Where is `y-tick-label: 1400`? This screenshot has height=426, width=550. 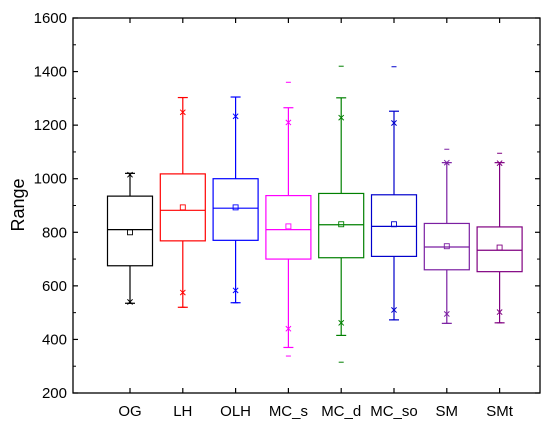
y-tick-label: 1400 is located at coordinates (50, 72).